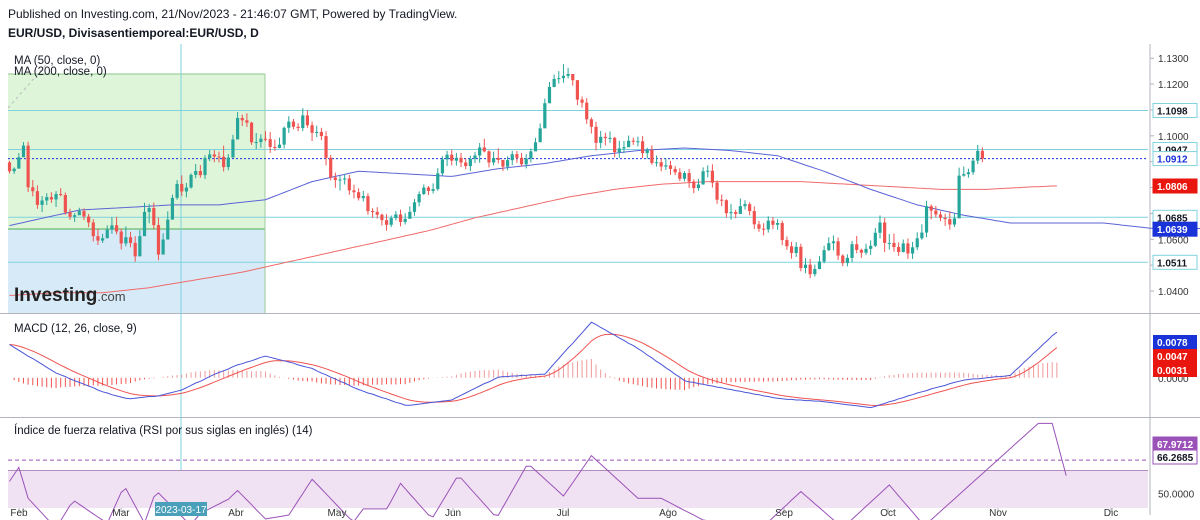  I want to click on symbol-title: EUR/USD, Divisasentiemporeal:EUR/USD, D, so click(133, 33).